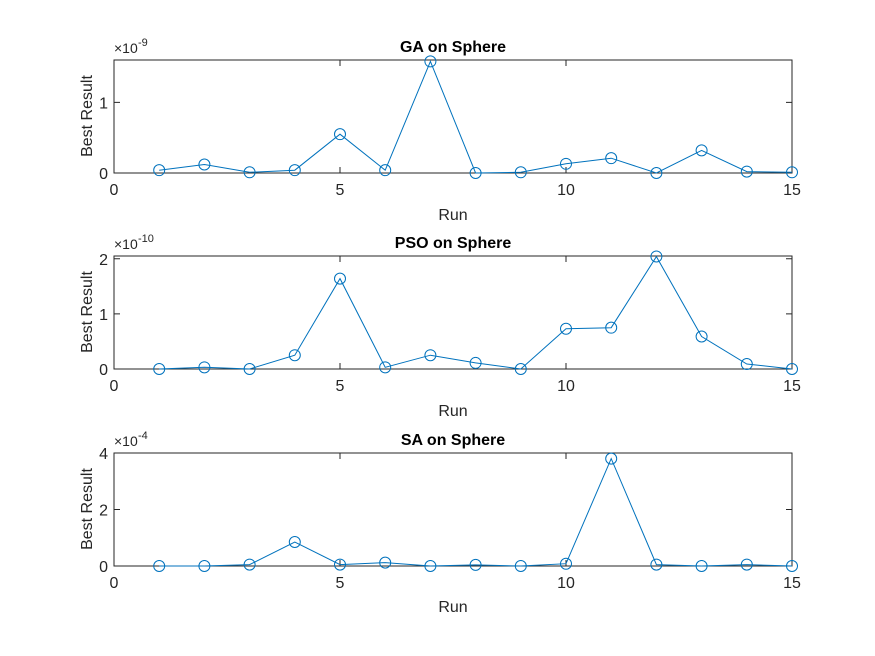 This screenshot has height=656, width=875. What do you see at coordinates (146, 239) in the screenshot?
I see `y-exponent-power: -10` at bounding box center [146, 239].